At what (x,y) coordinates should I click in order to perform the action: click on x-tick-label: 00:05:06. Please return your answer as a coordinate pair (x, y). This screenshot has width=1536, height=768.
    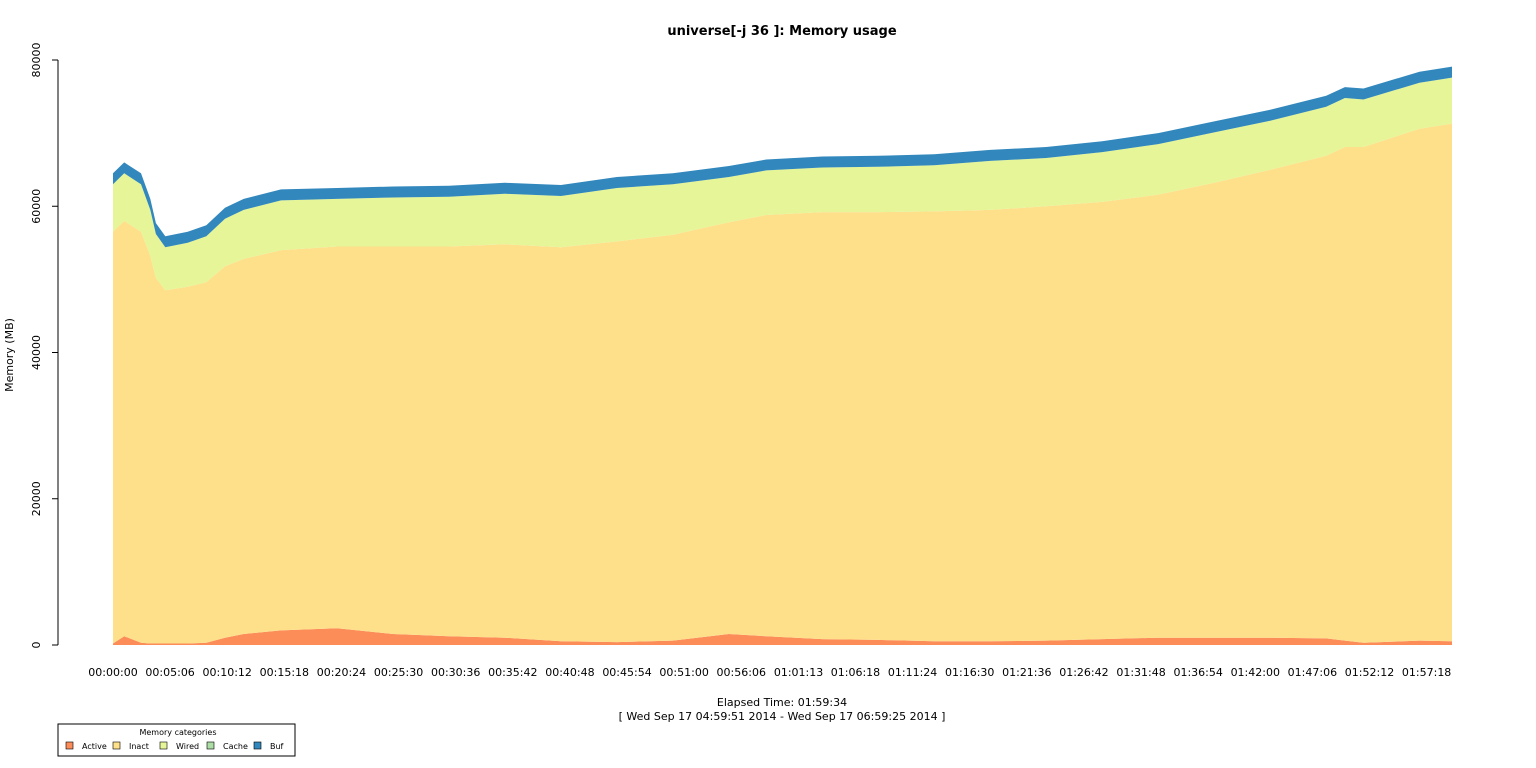
    Looking at the image, I should click on (169, 672).